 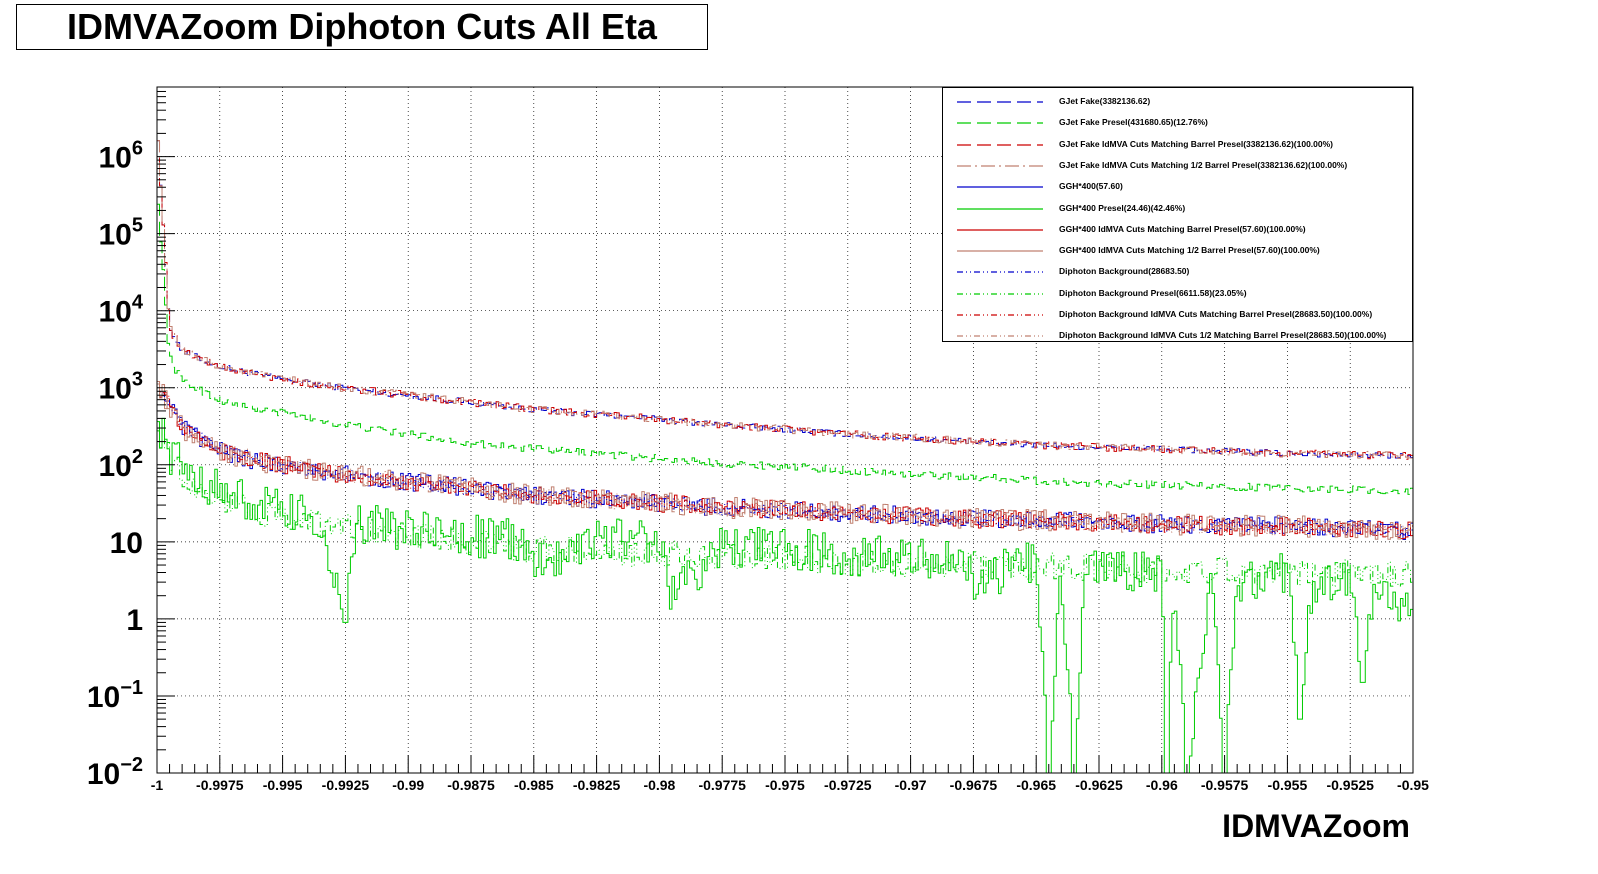 I want to click on x-tick-label: -0.9925, so click(x=346, y=785).